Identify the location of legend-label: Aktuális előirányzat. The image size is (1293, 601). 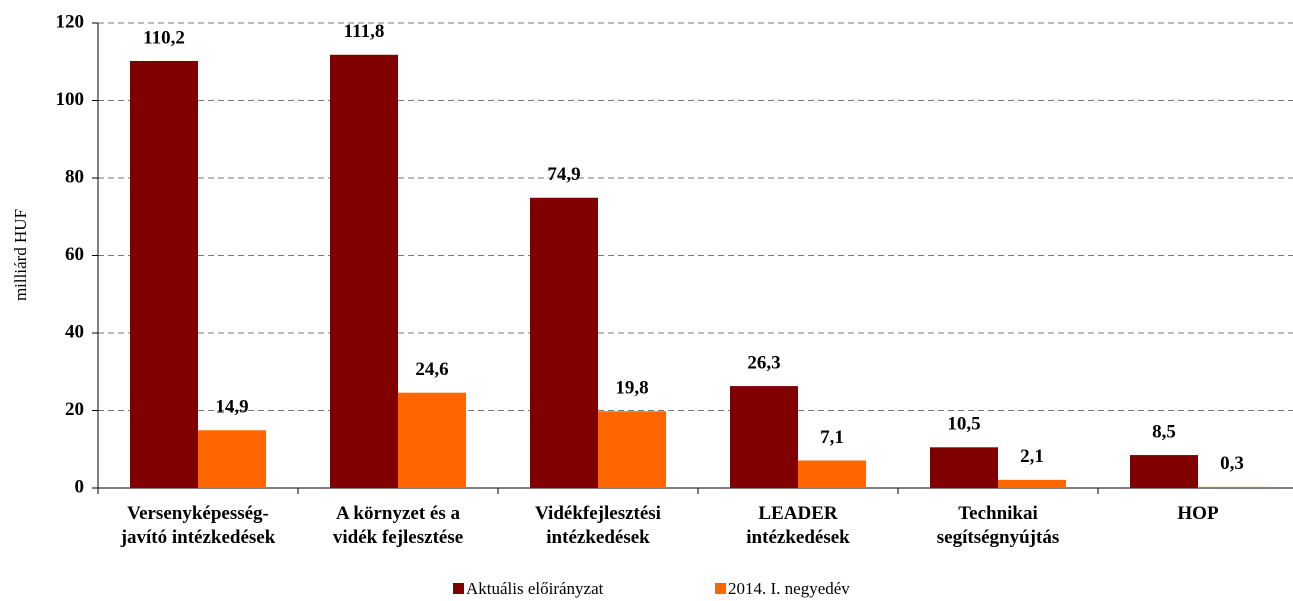
(535, 588).